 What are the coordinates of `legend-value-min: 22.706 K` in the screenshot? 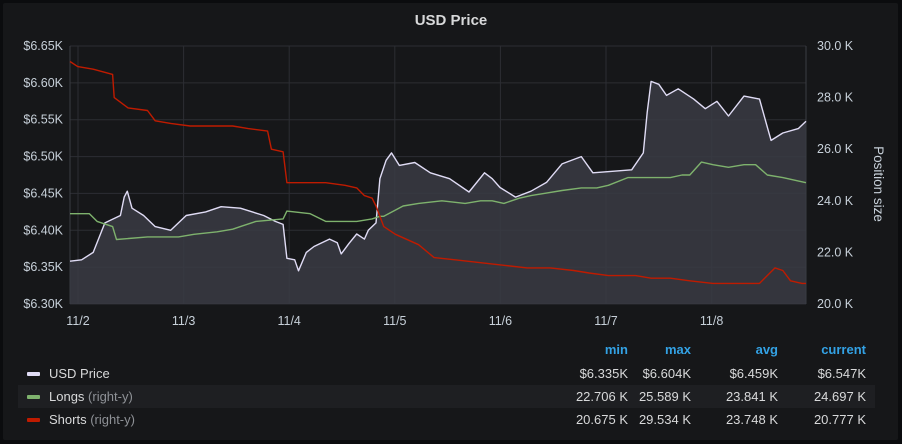 It's located at (601, 396).